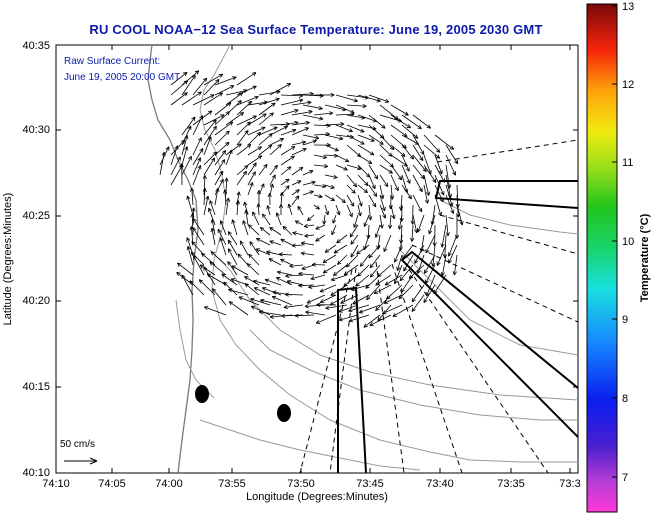 This screenshot has width=651, height=515. What do you see at coordinates (569, 484) in the screenshot?
I see `x-tick-label: 73:3` at bounding box center [569, 484].